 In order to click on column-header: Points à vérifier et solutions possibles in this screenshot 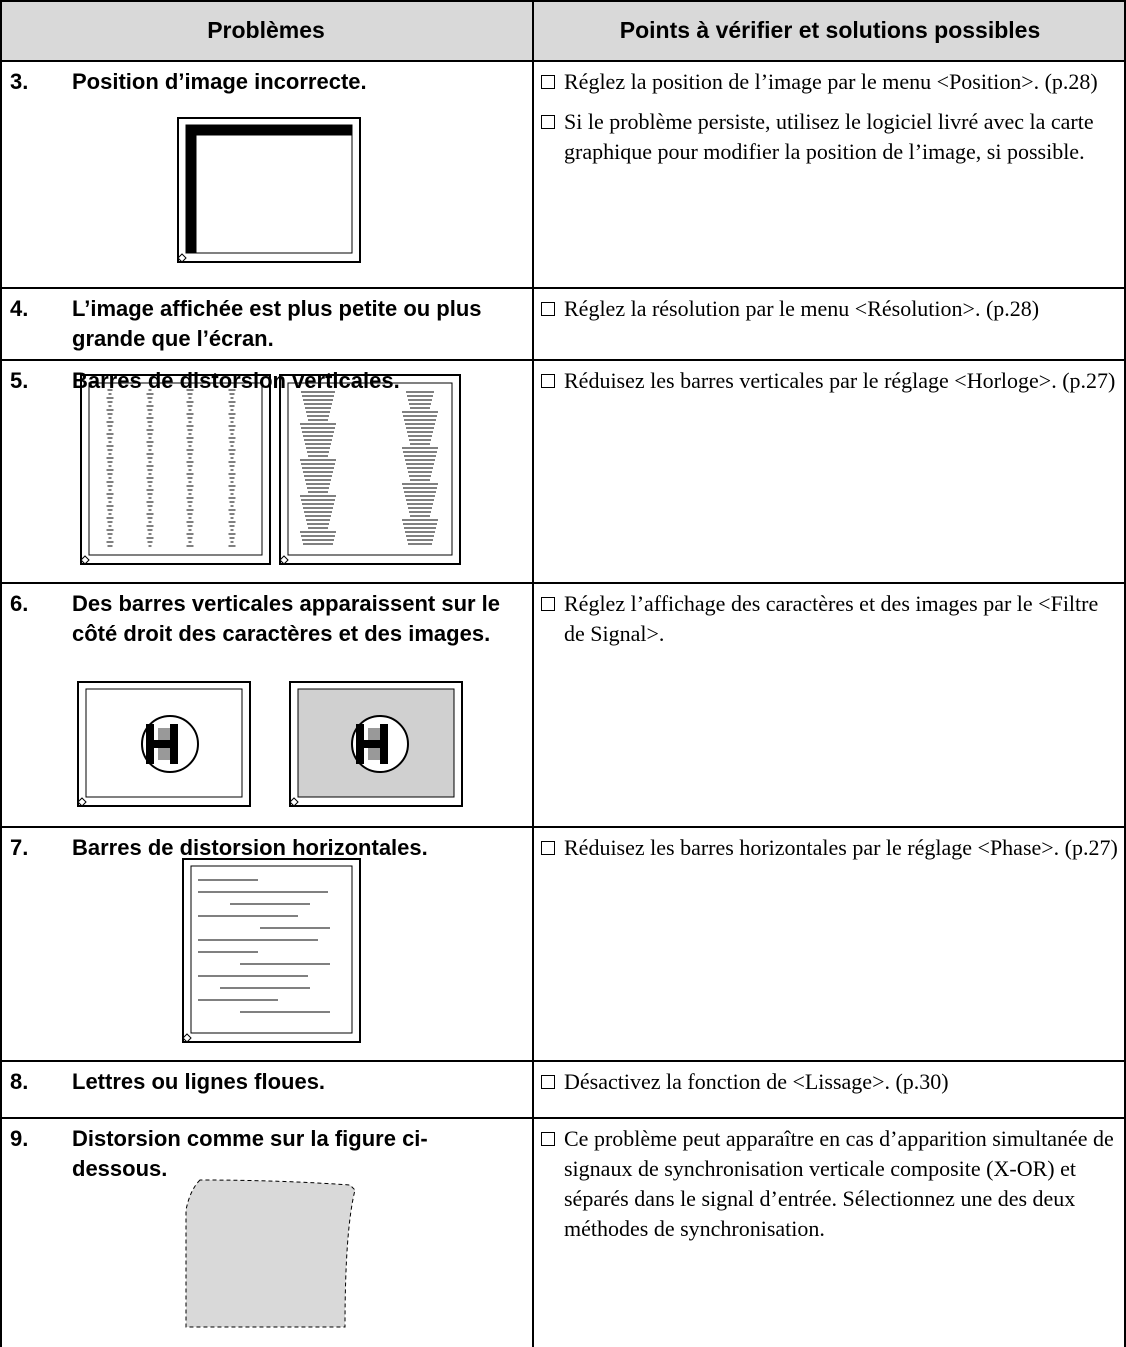, I will do `click(830, 30)`.